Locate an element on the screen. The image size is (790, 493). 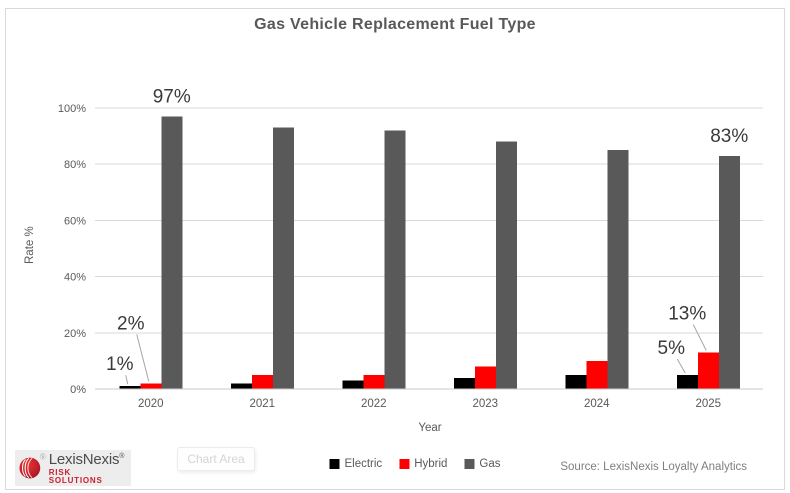
bar-gas-2025 is located at coordinates (729, 272).